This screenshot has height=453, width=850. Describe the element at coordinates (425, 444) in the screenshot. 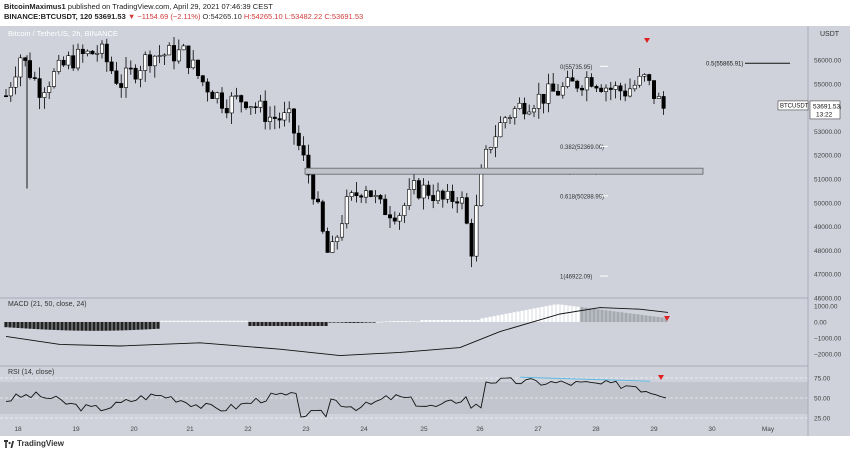

I see `footer: TradingView` at that location.